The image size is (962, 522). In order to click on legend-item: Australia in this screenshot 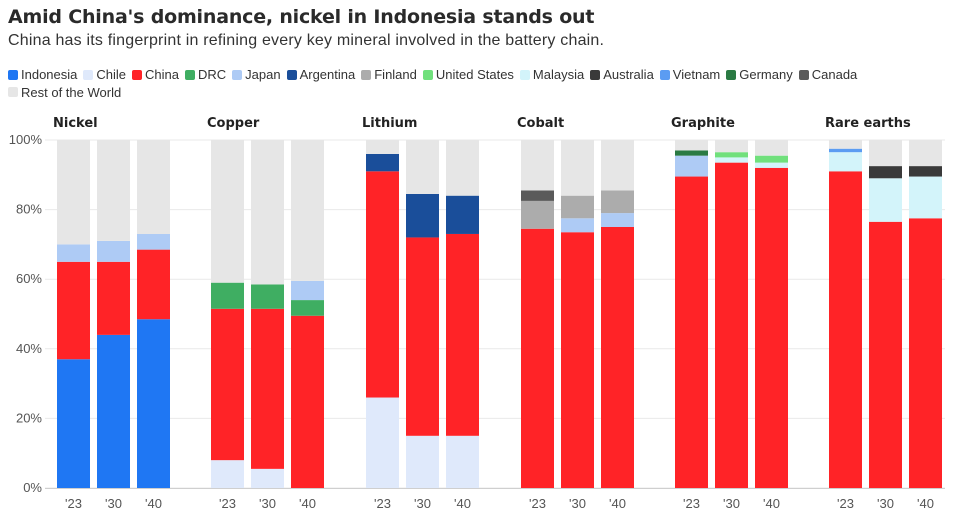, I will do `click(622, 74)`.